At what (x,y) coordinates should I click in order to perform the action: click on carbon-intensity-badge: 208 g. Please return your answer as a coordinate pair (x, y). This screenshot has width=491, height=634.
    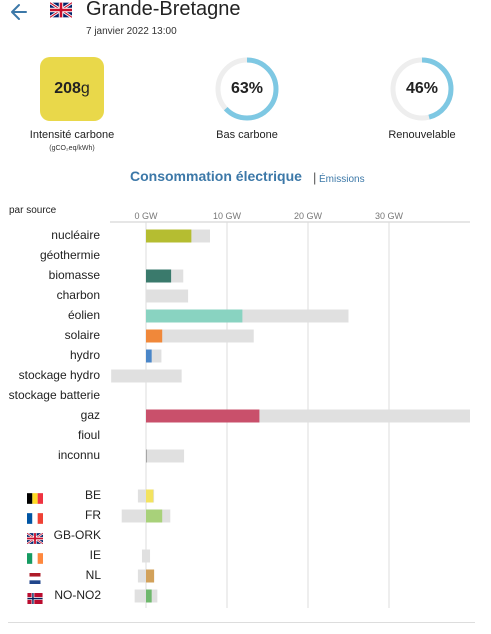
    Looking at the image, I should click on (72, 89).